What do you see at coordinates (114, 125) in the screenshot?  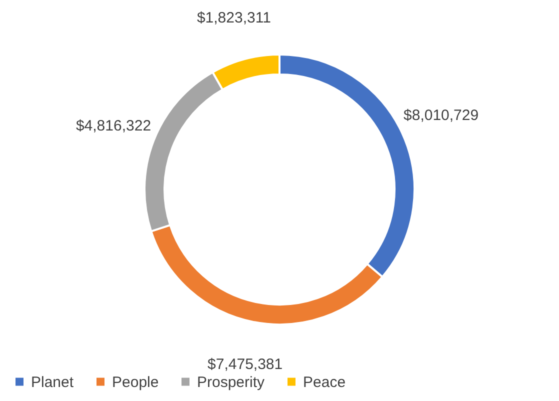 I see `data-label: $4,816,322` at bounding box center [114, 125].